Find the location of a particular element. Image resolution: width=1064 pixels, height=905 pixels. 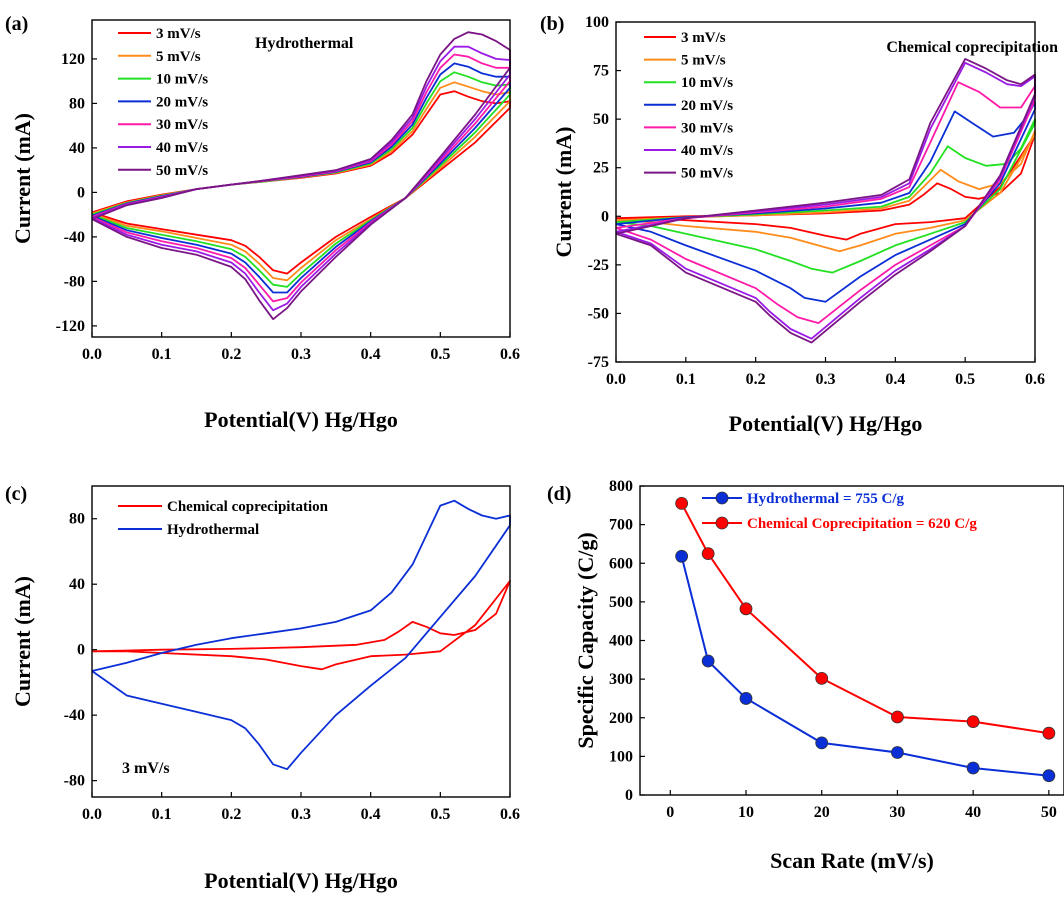

y-tick-label: -50 is located at coordinates (598, 313).